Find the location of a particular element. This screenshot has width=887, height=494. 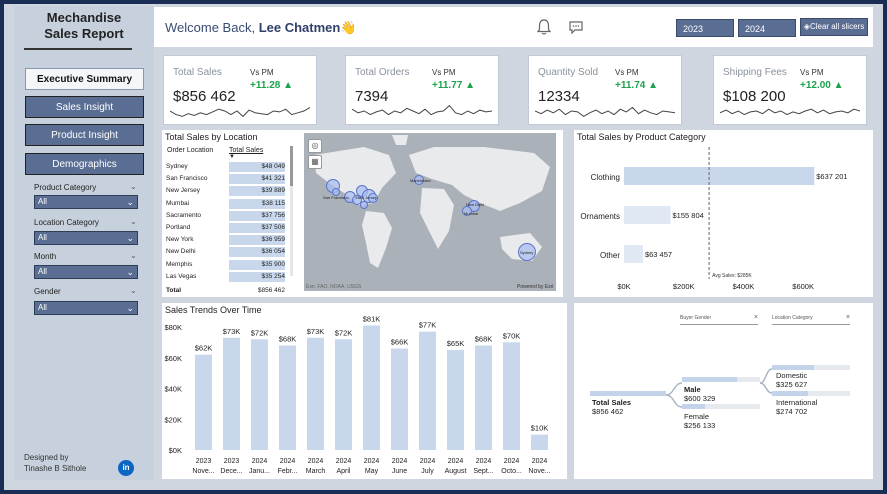

map-powered-by: Powered by Esri is located at coordinates (535, 287).